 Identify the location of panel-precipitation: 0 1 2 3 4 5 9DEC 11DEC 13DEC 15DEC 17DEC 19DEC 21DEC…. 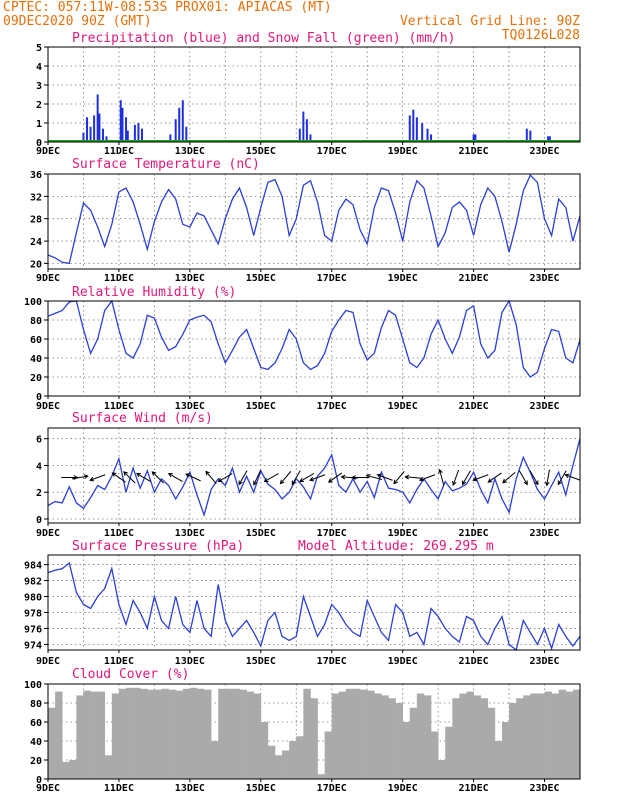
(308, 94).